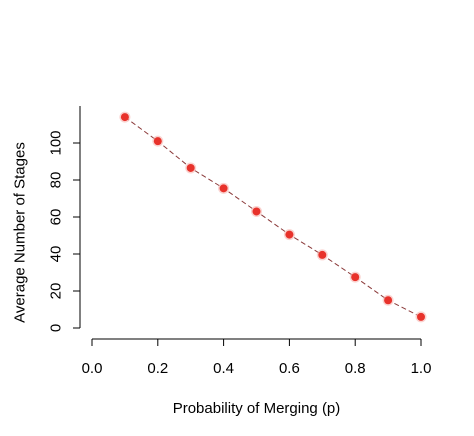  I want to click on y-tick-label: 40, so click(55, 254).